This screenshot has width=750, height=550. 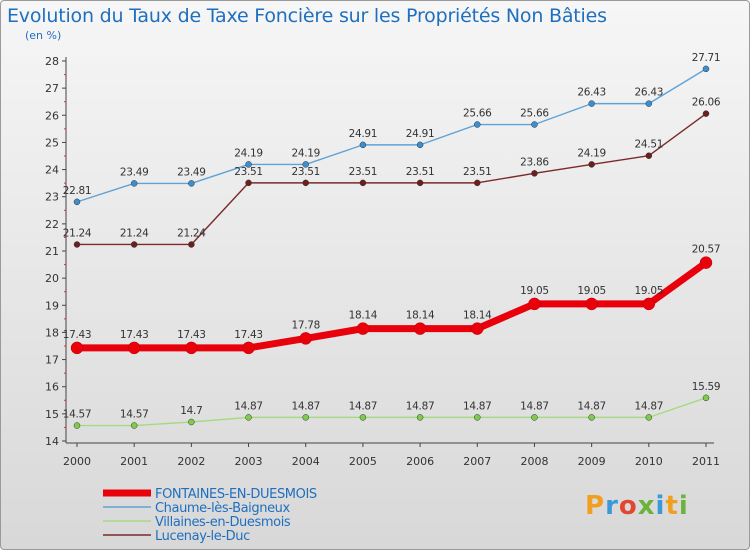 I want to click on legend-label: Chaume-lès-Baigneux, so click(x=223, y=508).